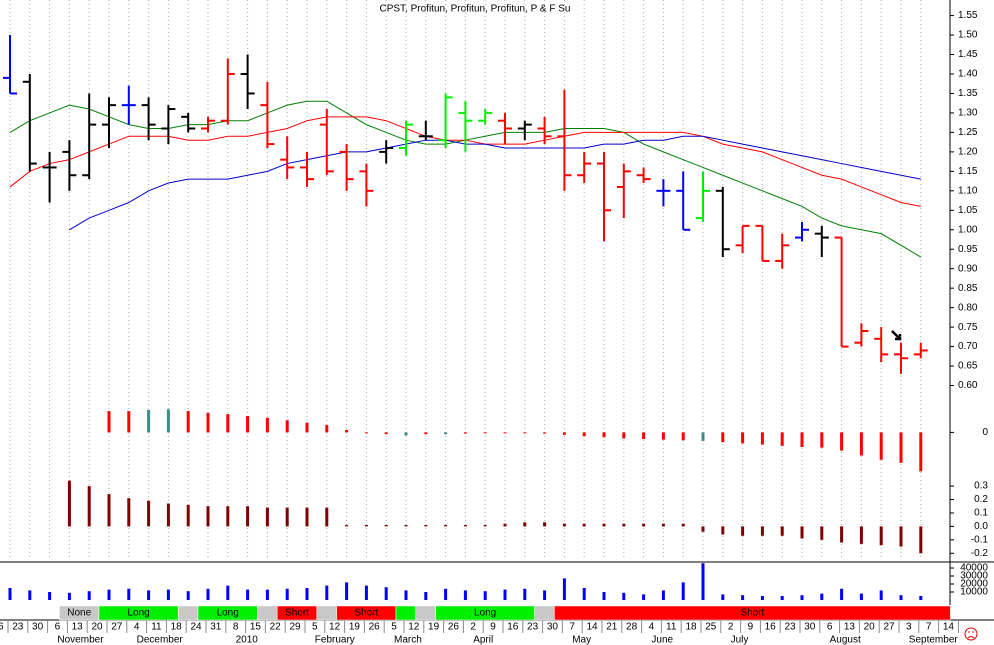 The width and height of the screenshot is (994, 645). I want to click on x-tick-label: 7, so click(929, 627).